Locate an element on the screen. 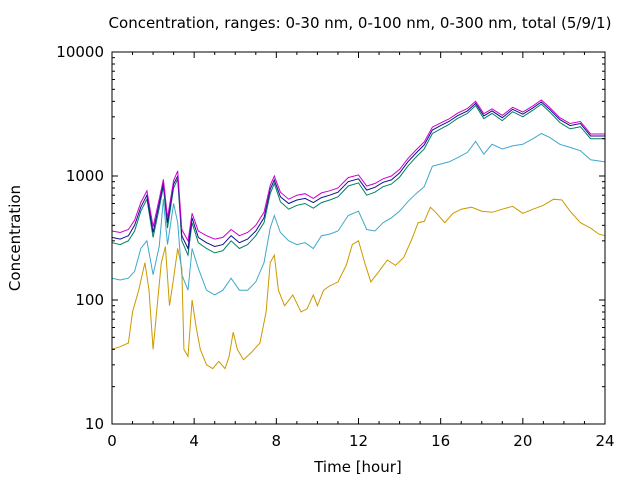 The height and width of the screenshot is (480, 640). y-tick-label: 10000 is located at coordinates (80, 52).